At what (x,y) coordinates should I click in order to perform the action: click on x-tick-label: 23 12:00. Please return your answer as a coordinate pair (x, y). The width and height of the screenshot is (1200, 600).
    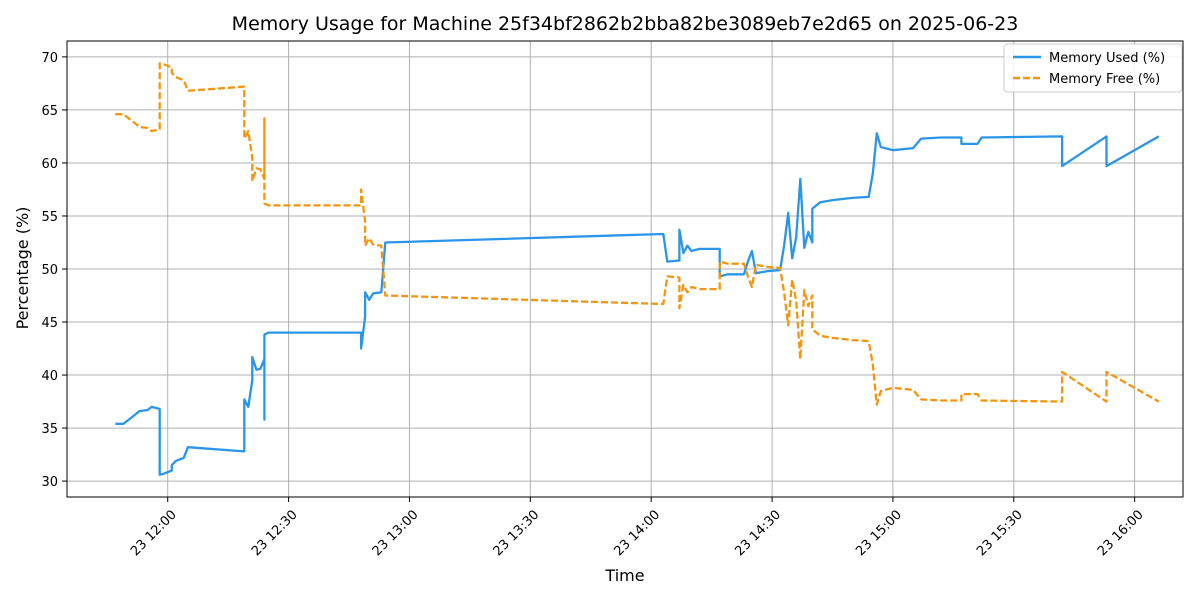
    Looking at the image, I should click on (154, 533).